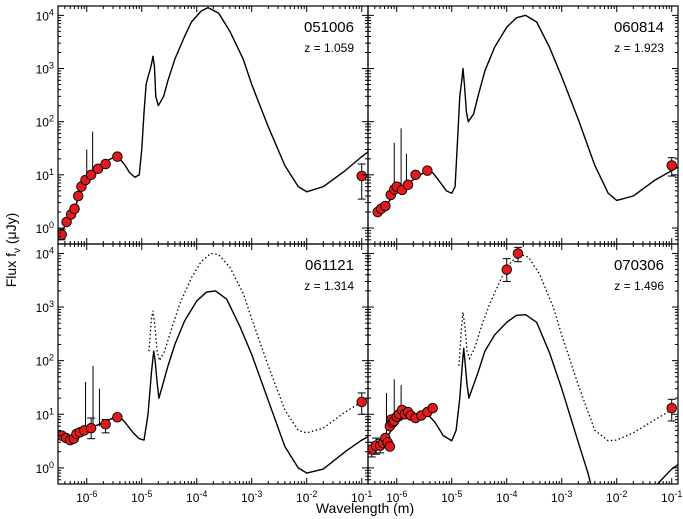 The image size is (683, 519). Describe the element at coordinates (45, 241) in the screenshot. I see `y-tick-labels: 10⁰ 10¹ 10² 10³ 10⁴ 10⁰ 10¹ 10² 10³ 10⁴` at that location.